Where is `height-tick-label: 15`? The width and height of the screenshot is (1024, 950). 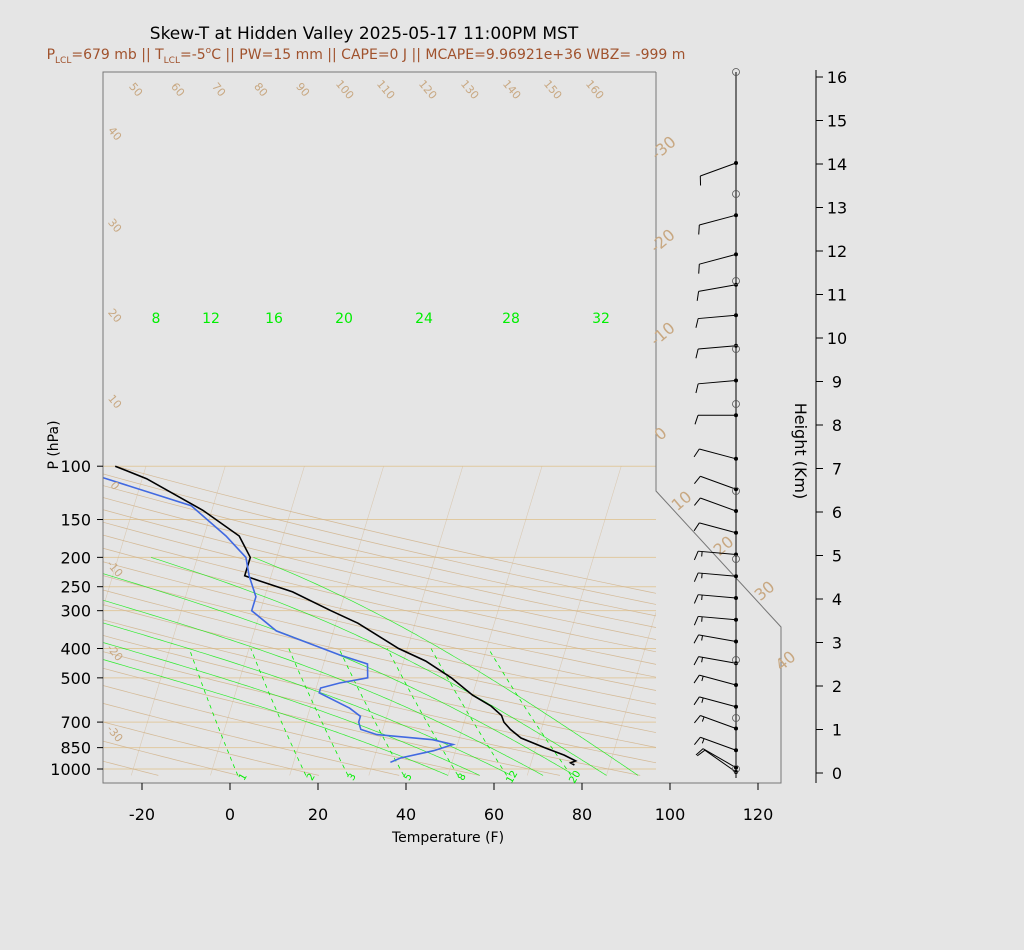
height-tick-label: 15 is located at coordinates (837, 121).